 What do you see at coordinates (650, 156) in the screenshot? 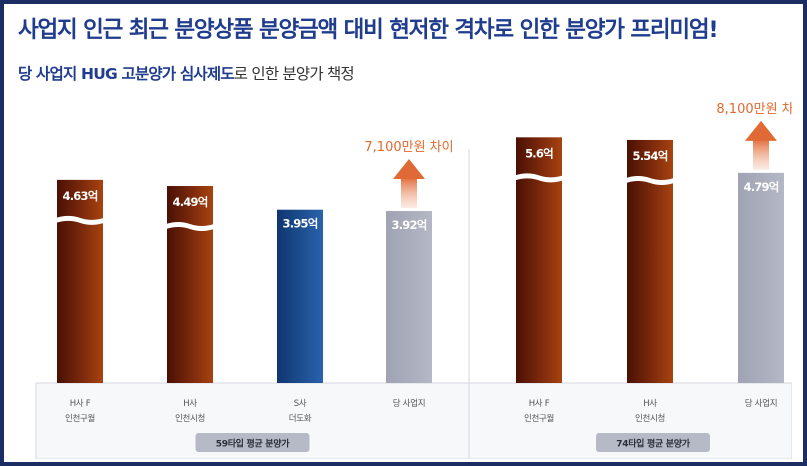
I see `bar-value-label: 5.54억` at bounding box center [650, 156].